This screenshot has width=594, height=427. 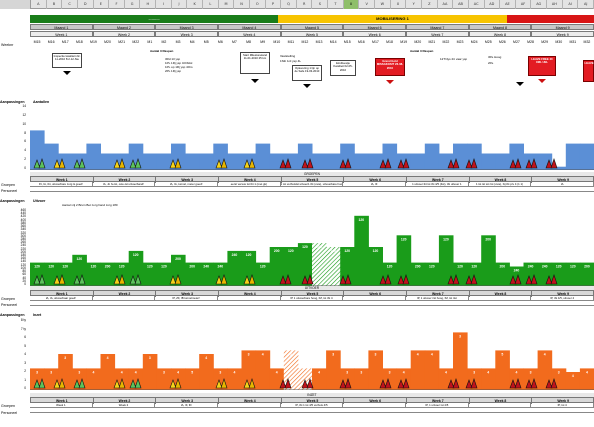 What do you see at coordinates (70, 4) in the screenshot?
I see `column-header-C: C` at bounding box center [70, 4].